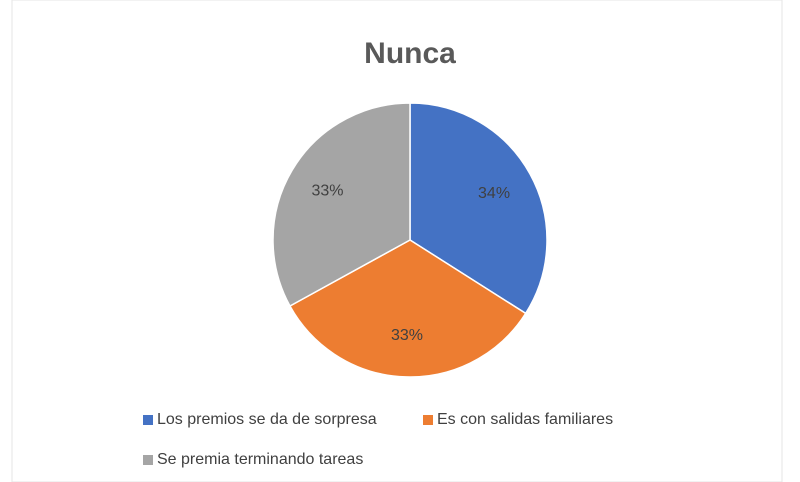 This screenshot has width=800, height=482. What do you see at coordinates (525, 419) in the screenshot?
I see `legend-label: Es con salidas familiares` at bounding box center [525, 419].